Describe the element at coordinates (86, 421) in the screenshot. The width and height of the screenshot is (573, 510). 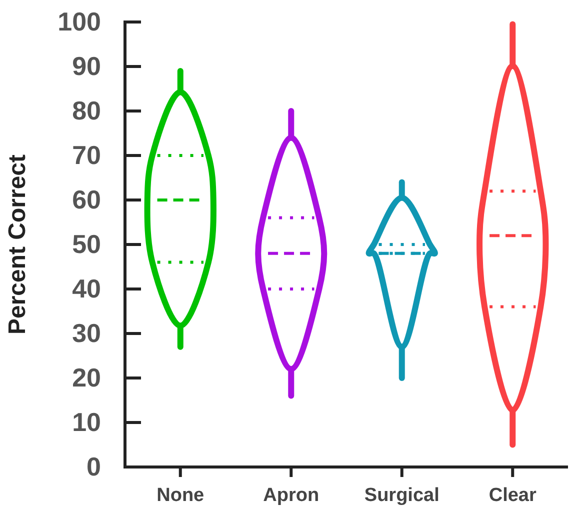
I see `y-tick-label: 10` at that location.